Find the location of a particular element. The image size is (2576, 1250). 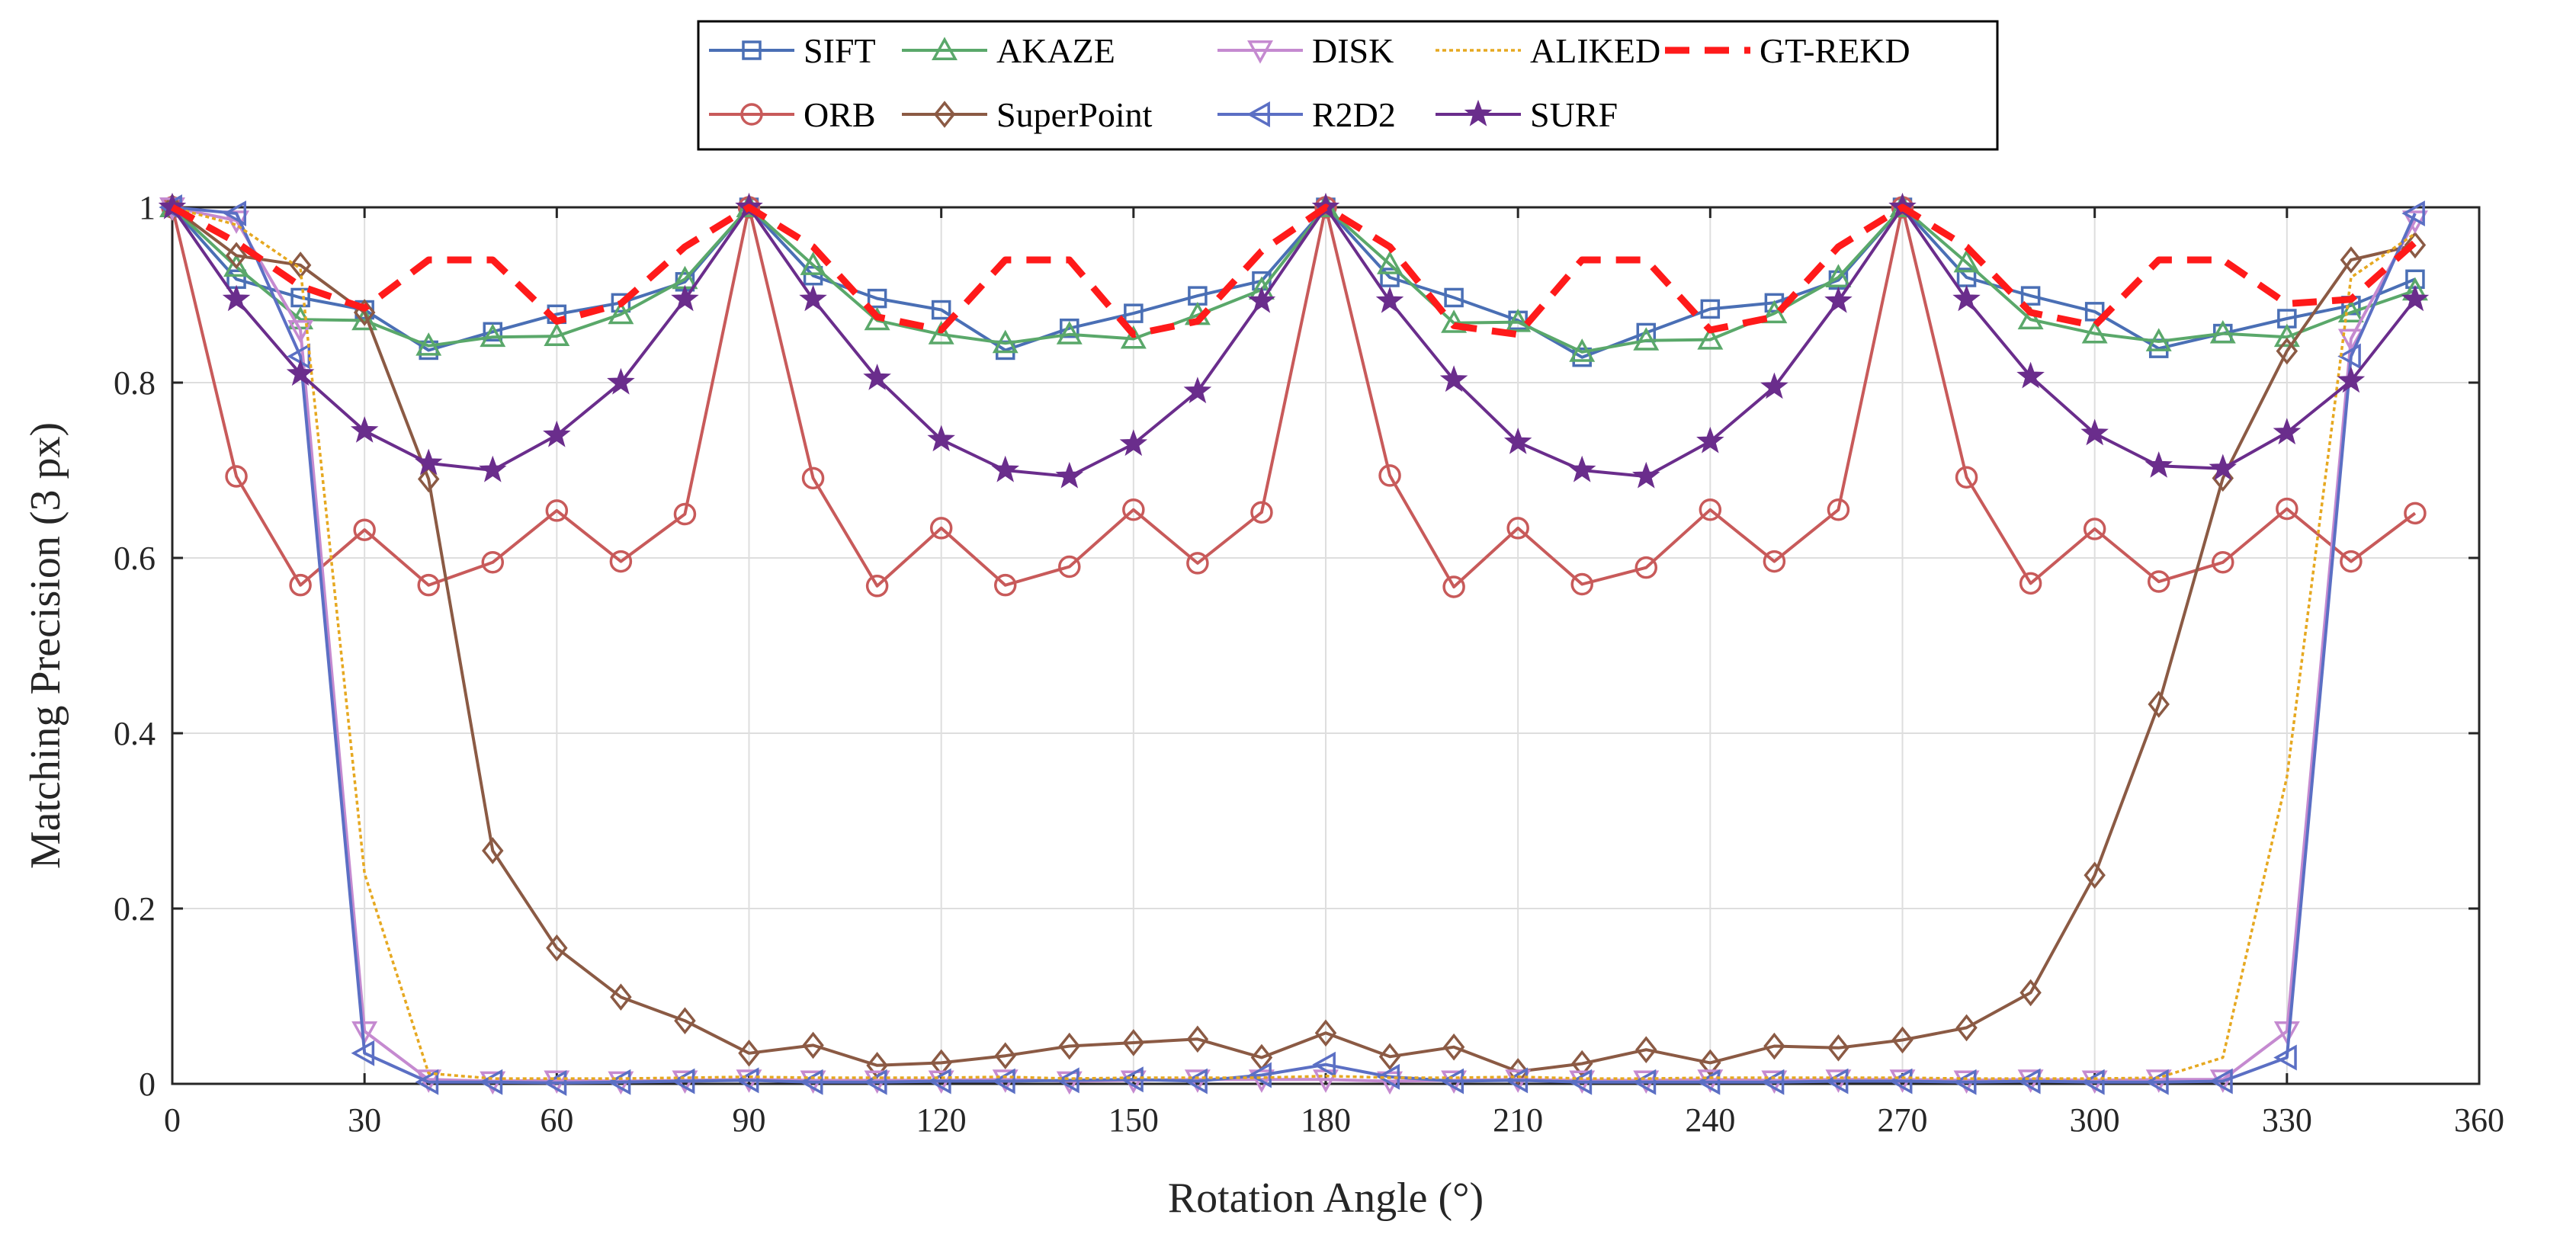

x-tick-label: 240 is located at coordinates (1710, 1120).